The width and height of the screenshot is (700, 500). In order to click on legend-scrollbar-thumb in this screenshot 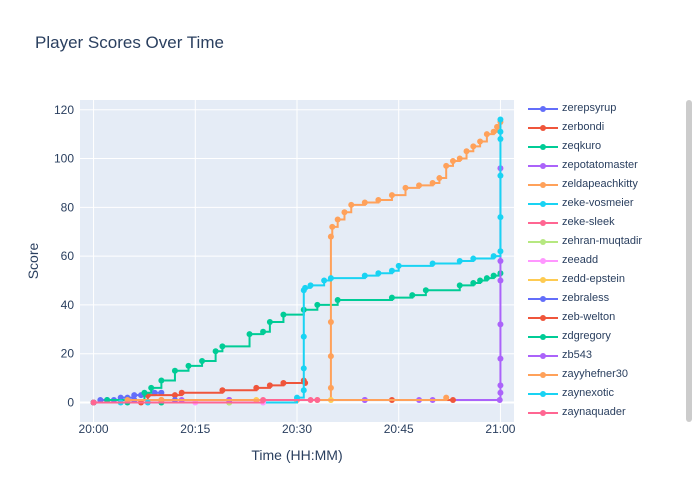, I will do `click(689, 261)`.